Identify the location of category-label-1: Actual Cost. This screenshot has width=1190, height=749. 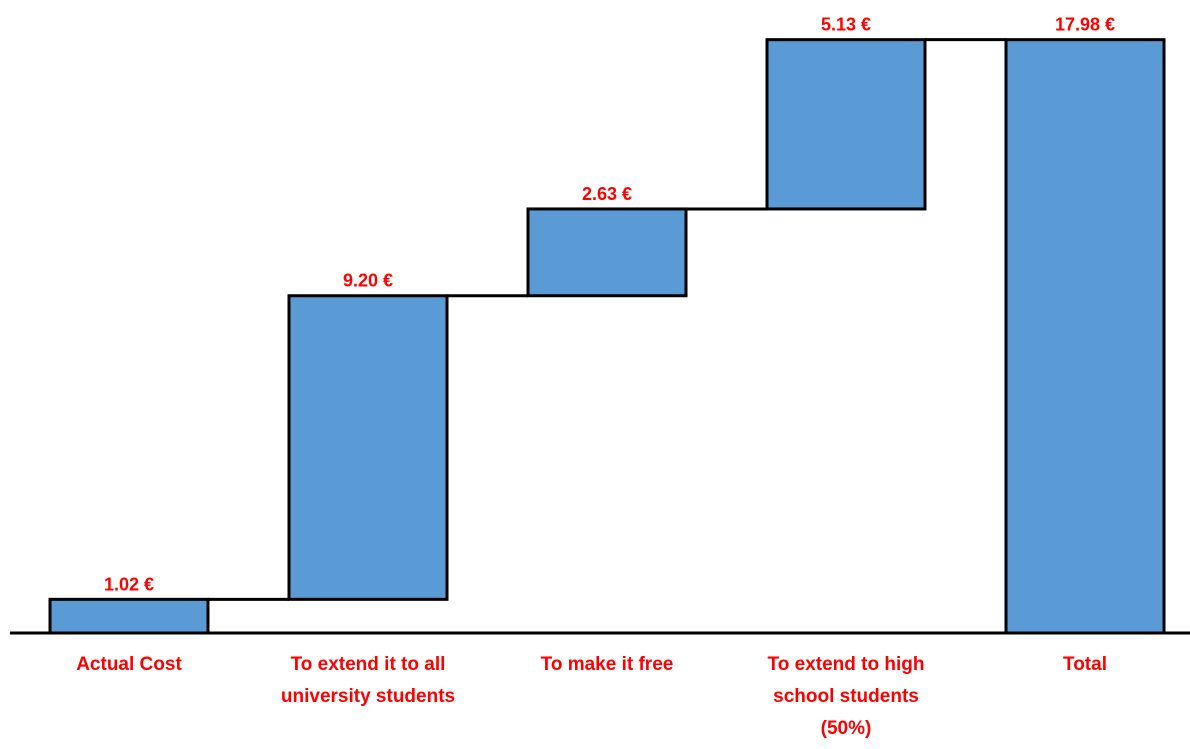
(129, 664).